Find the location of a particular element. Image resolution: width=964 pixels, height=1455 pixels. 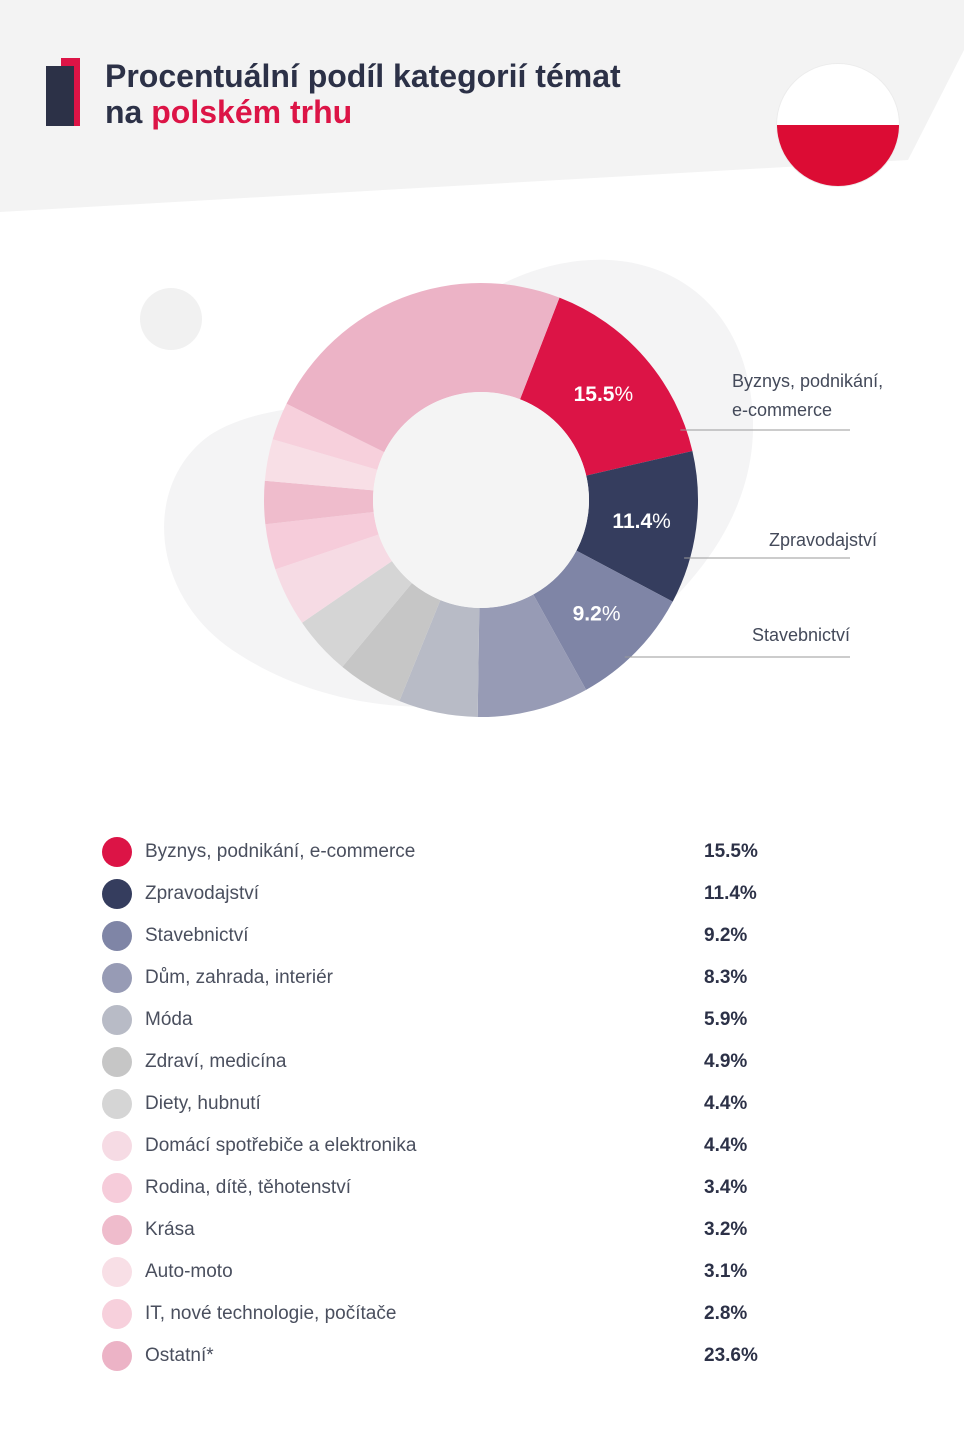

slice-zdravi-medicina is located at coordinates (391, 642).